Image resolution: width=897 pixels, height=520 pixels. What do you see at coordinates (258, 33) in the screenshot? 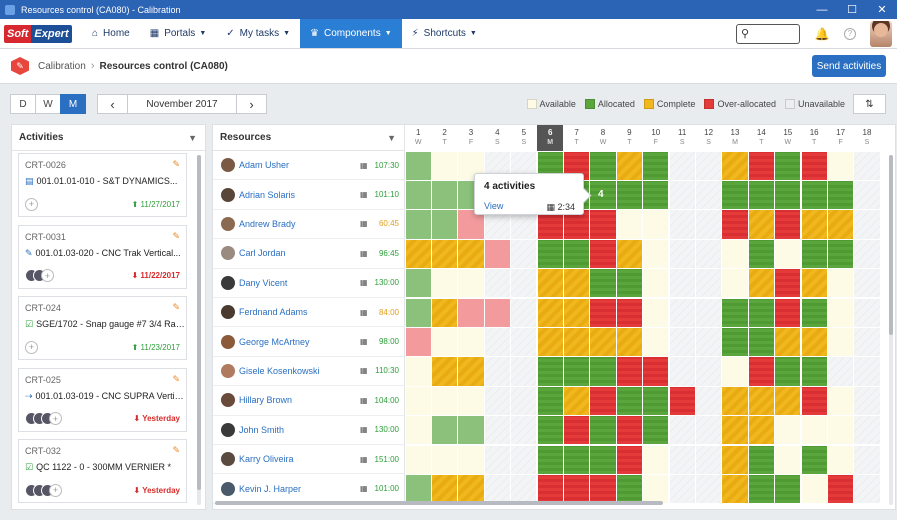
I see `nav-my-tasks: ✓ My tasks ▼` at bounding box center [258, 33].